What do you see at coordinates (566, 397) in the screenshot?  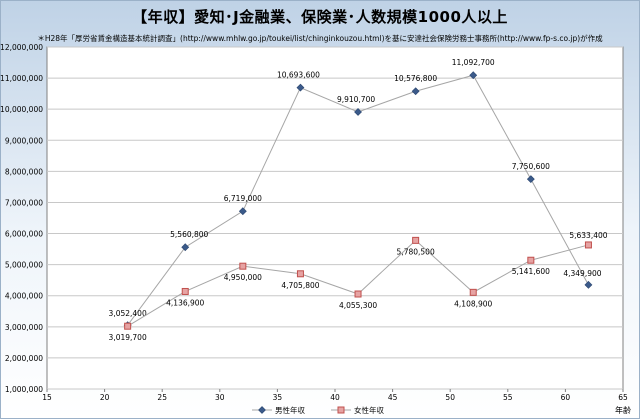 I see `x-tick-label: 60` at bounding box center [566, 397].